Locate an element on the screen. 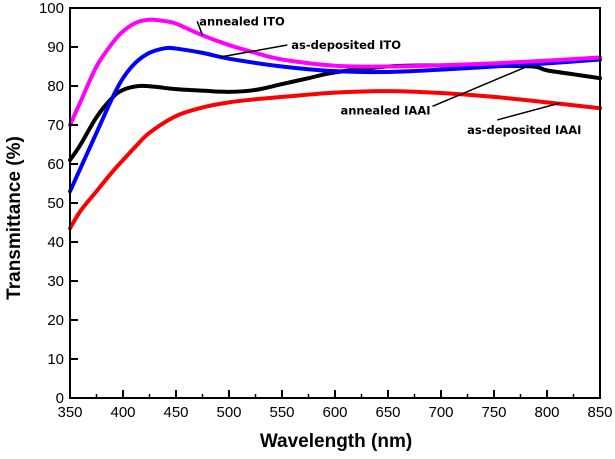 This screenshot has width=615, height=459. y-tick-label: 80 is located at coordinates (55, 86).